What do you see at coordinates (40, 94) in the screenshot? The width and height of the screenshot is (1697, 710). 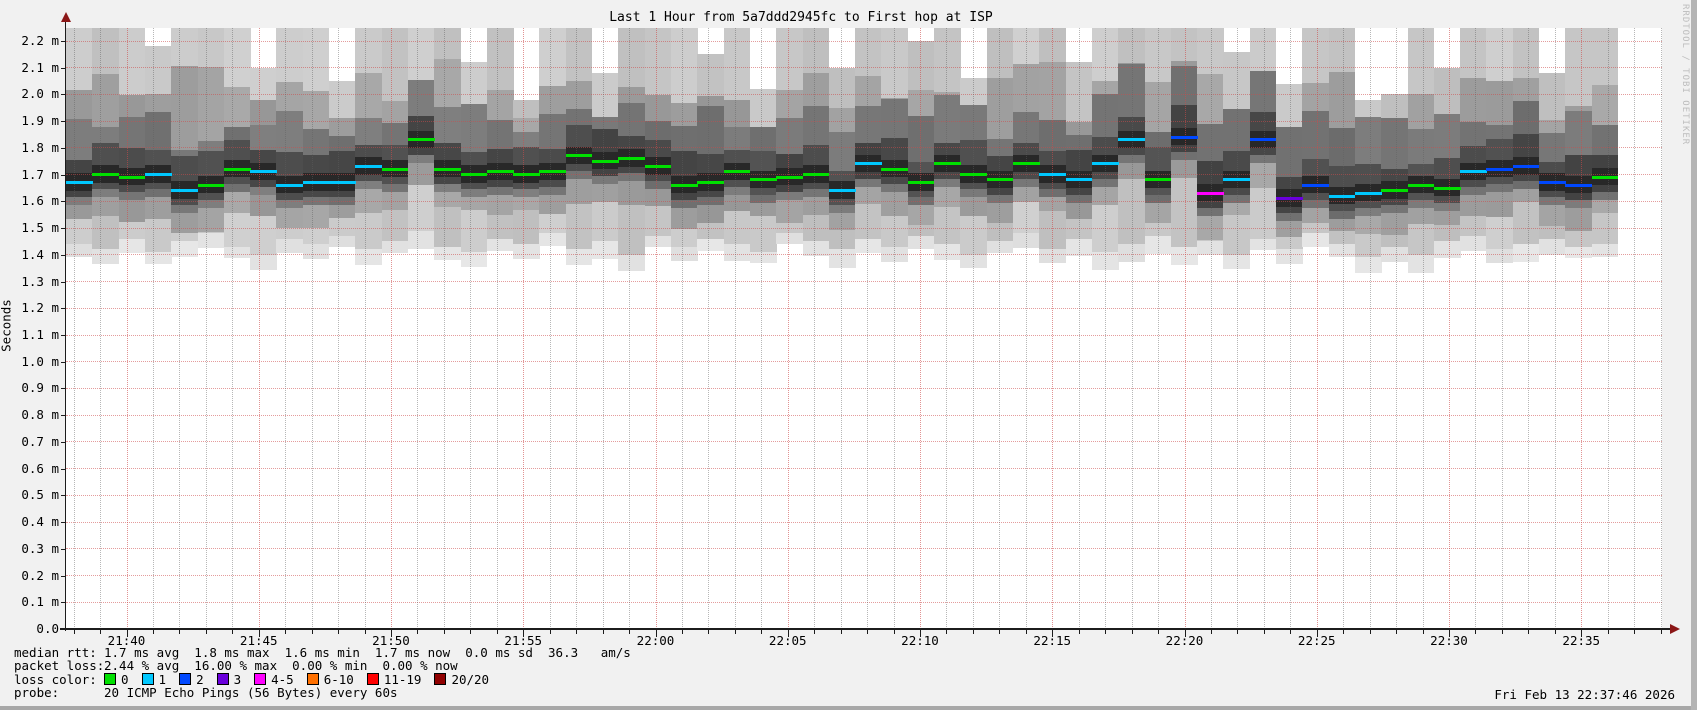 I see `y-tick-label: 2.0 m` at bounding box center [40, 94].